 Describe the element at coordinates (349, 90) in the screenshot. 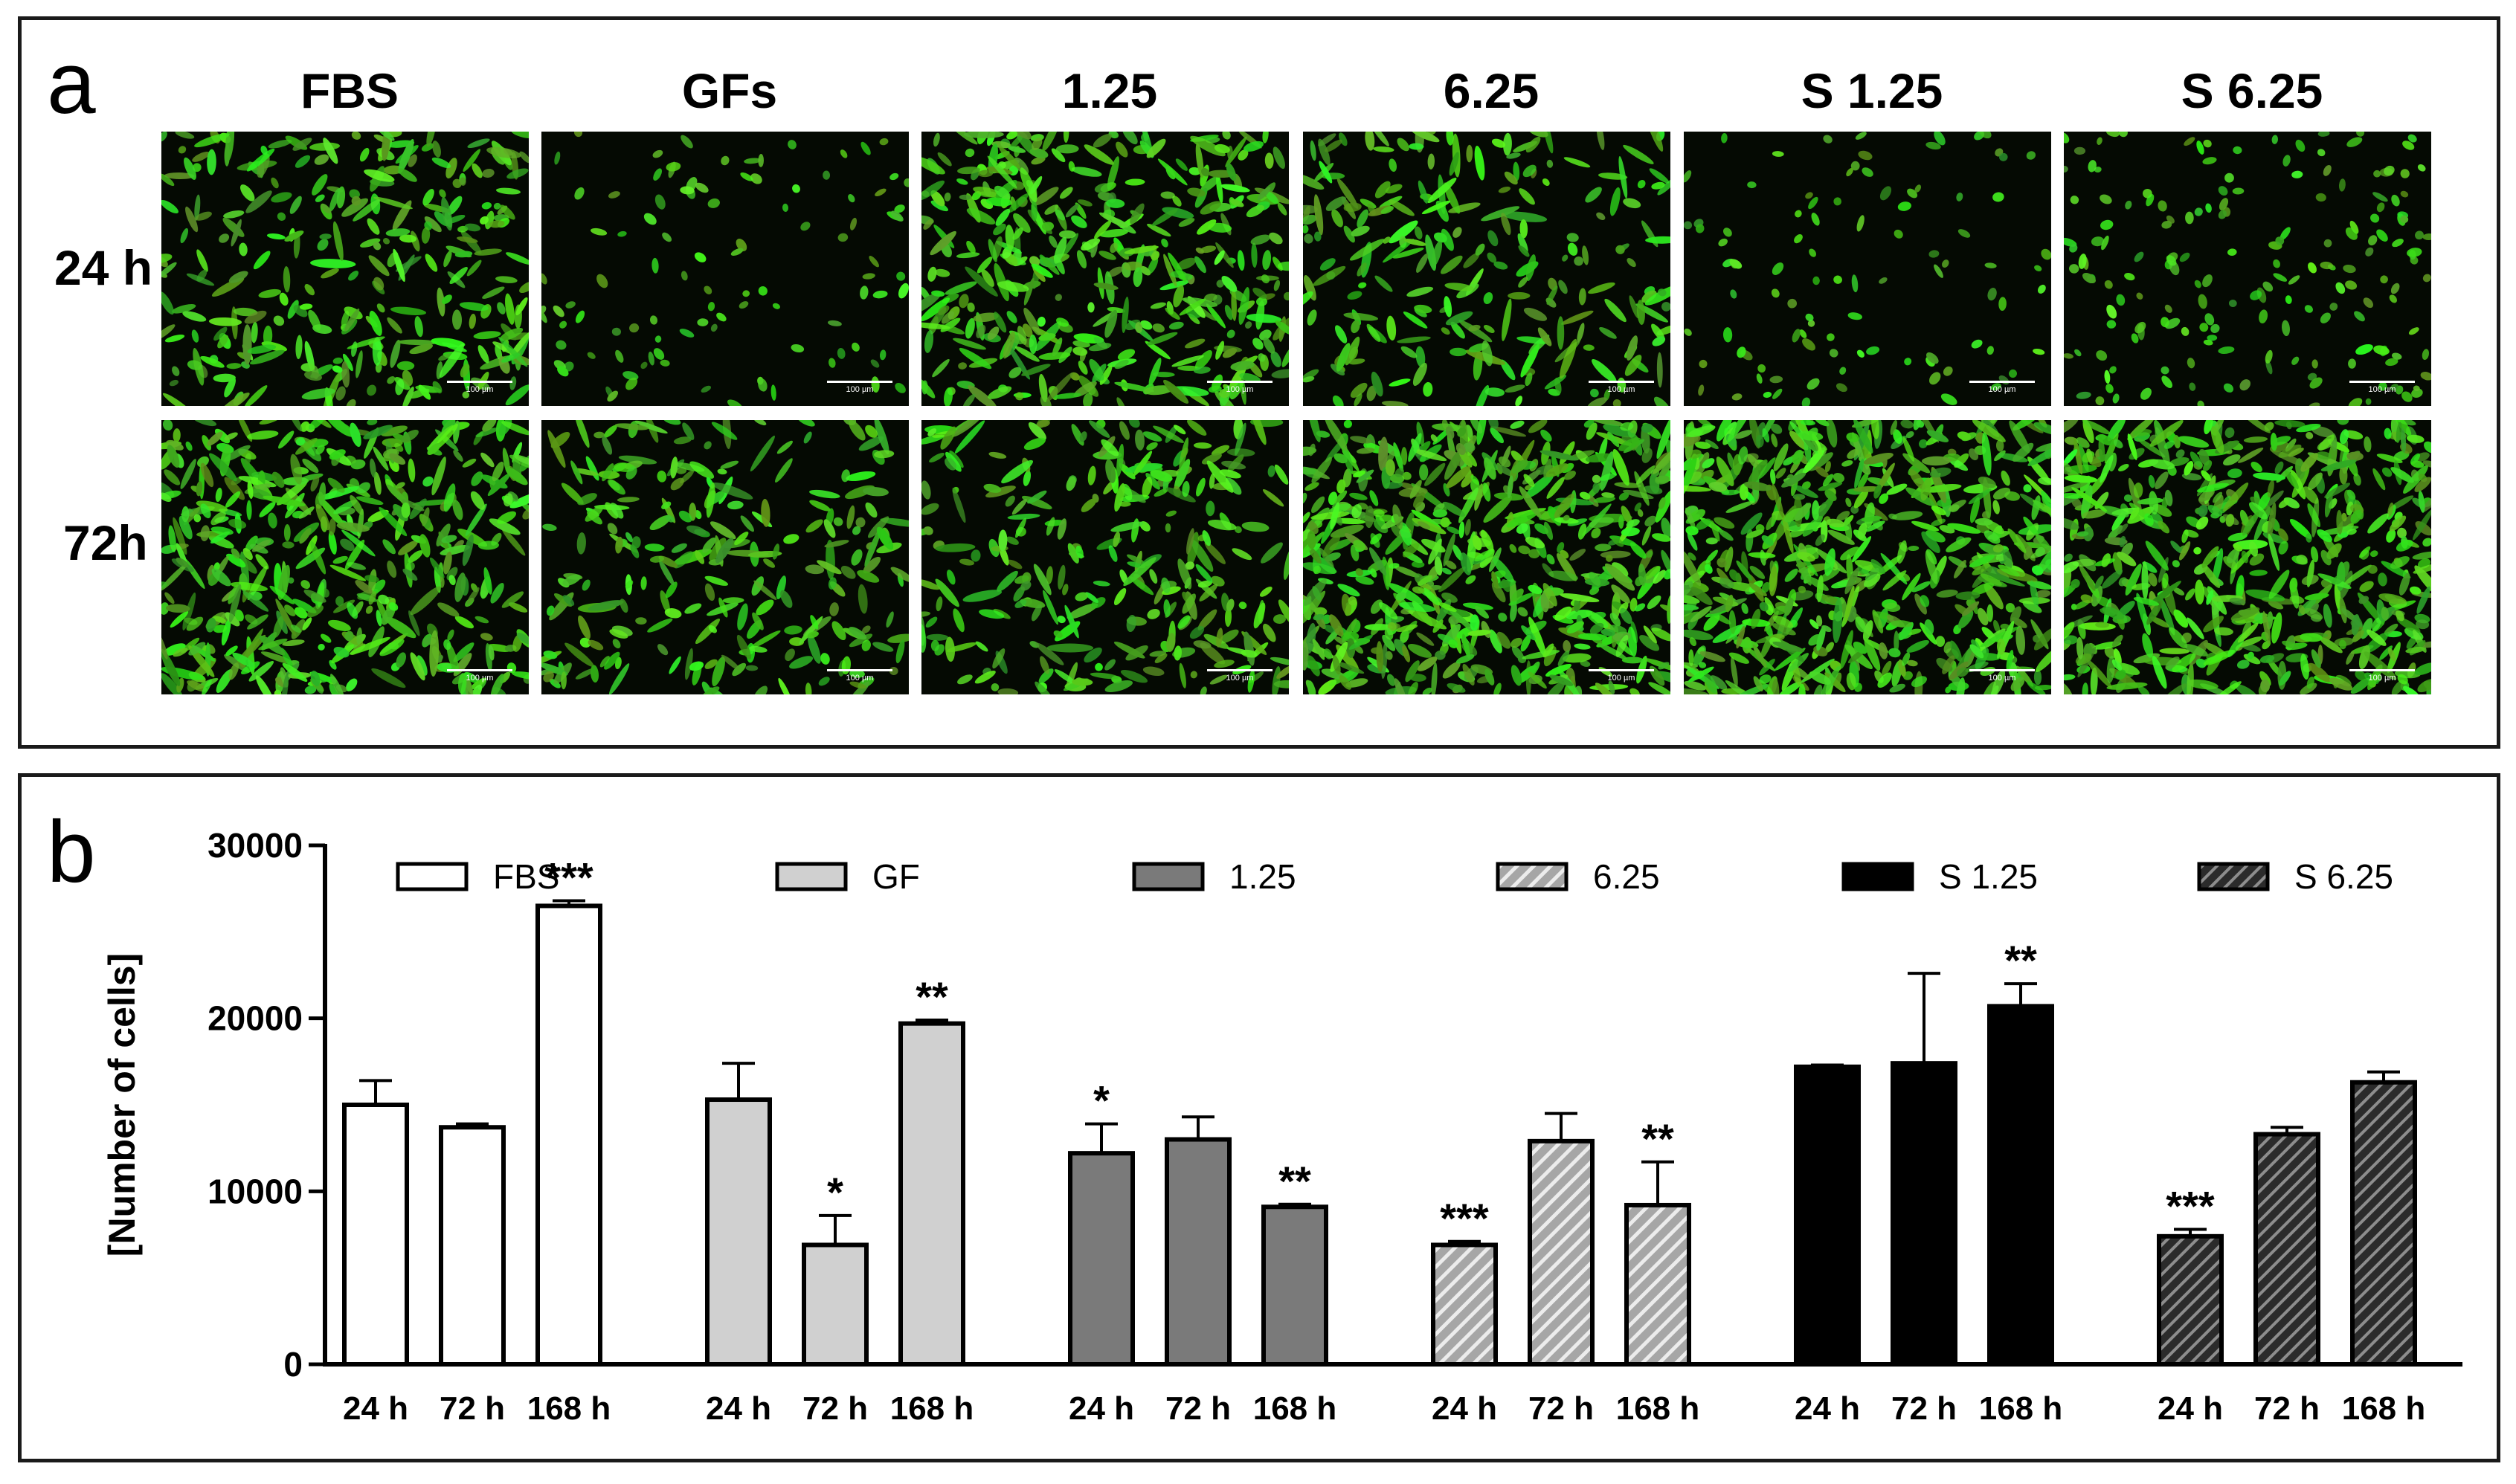

I see `column-header-fbs: FBS` at that location.